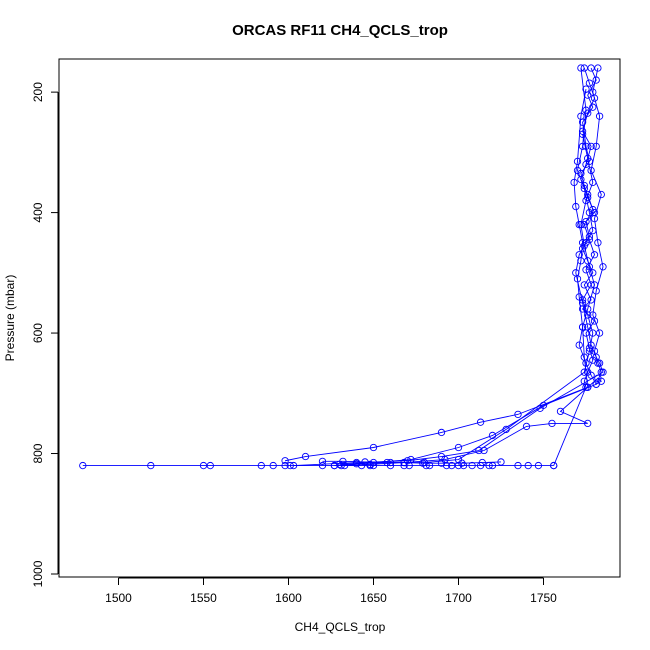  Describe the element at coordinates (38, 573) in the screenshot. I see `y-tick-label: 1000` at that location.